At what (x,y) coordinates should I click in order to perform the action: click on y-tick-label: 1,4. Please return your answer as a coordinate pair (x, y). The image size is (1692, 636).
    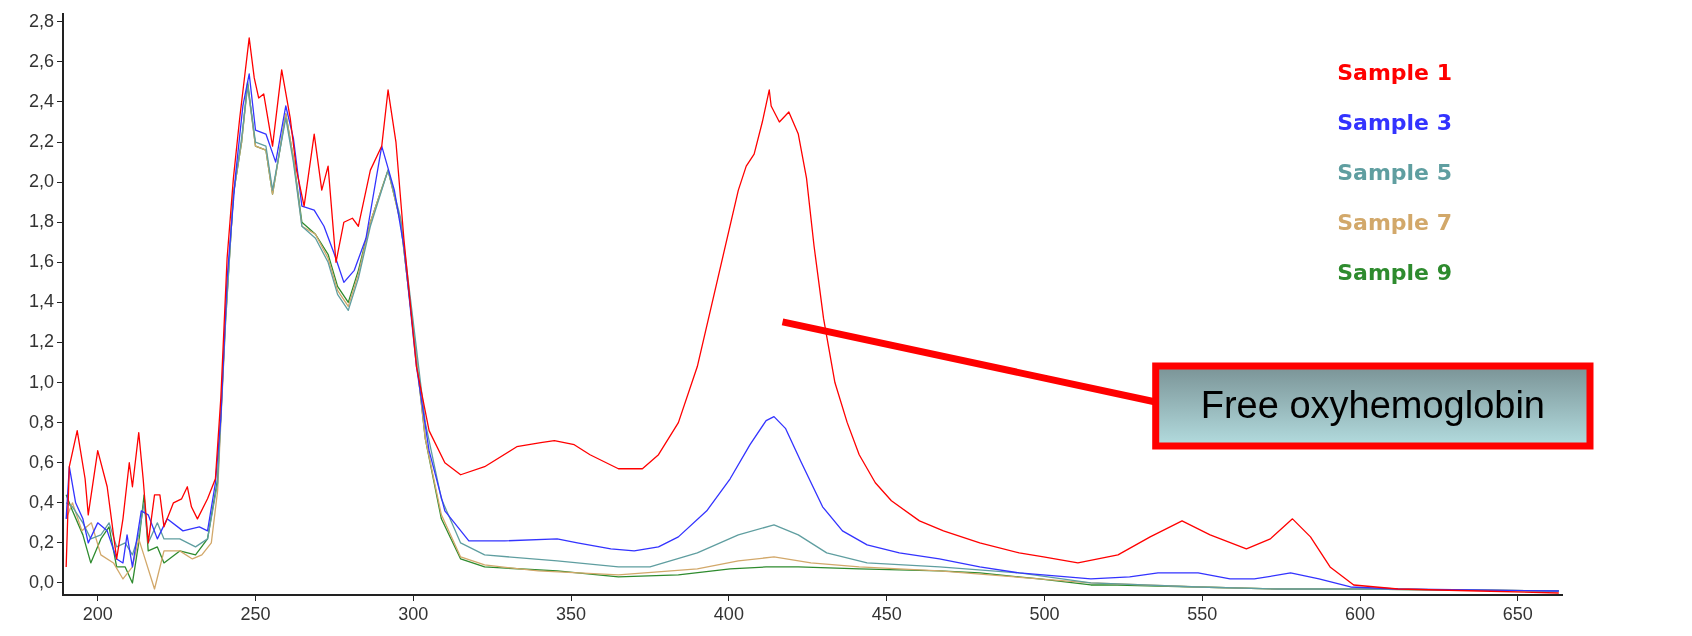
    Looking at the image, I should click on (41, 301).